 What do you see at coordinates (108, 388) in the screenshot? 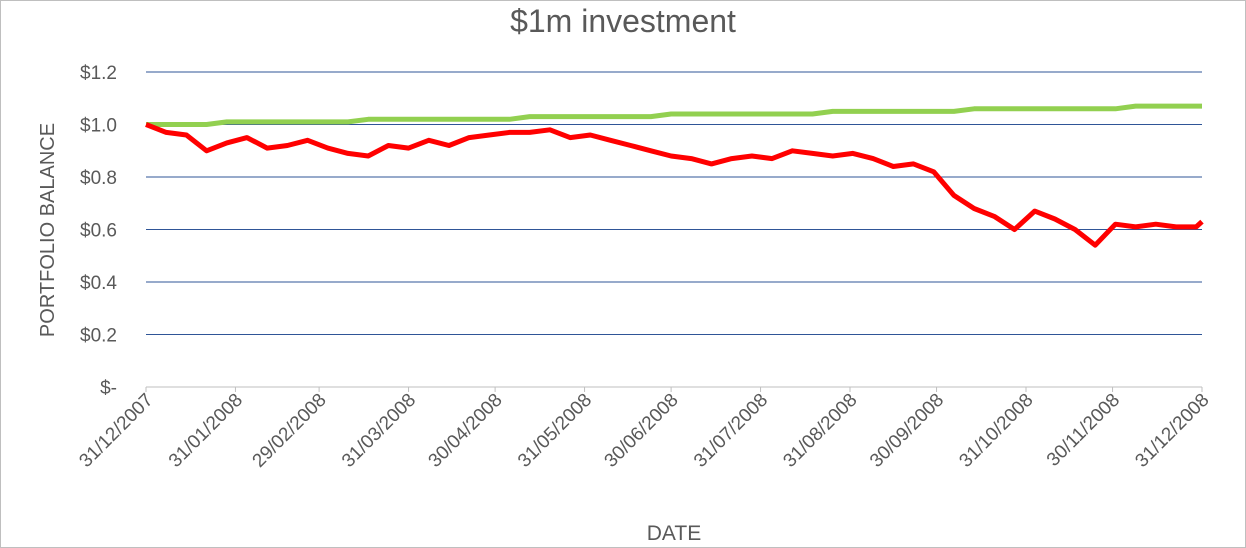
I see `y-tick-label: $-` at bounding box center [108, 388].